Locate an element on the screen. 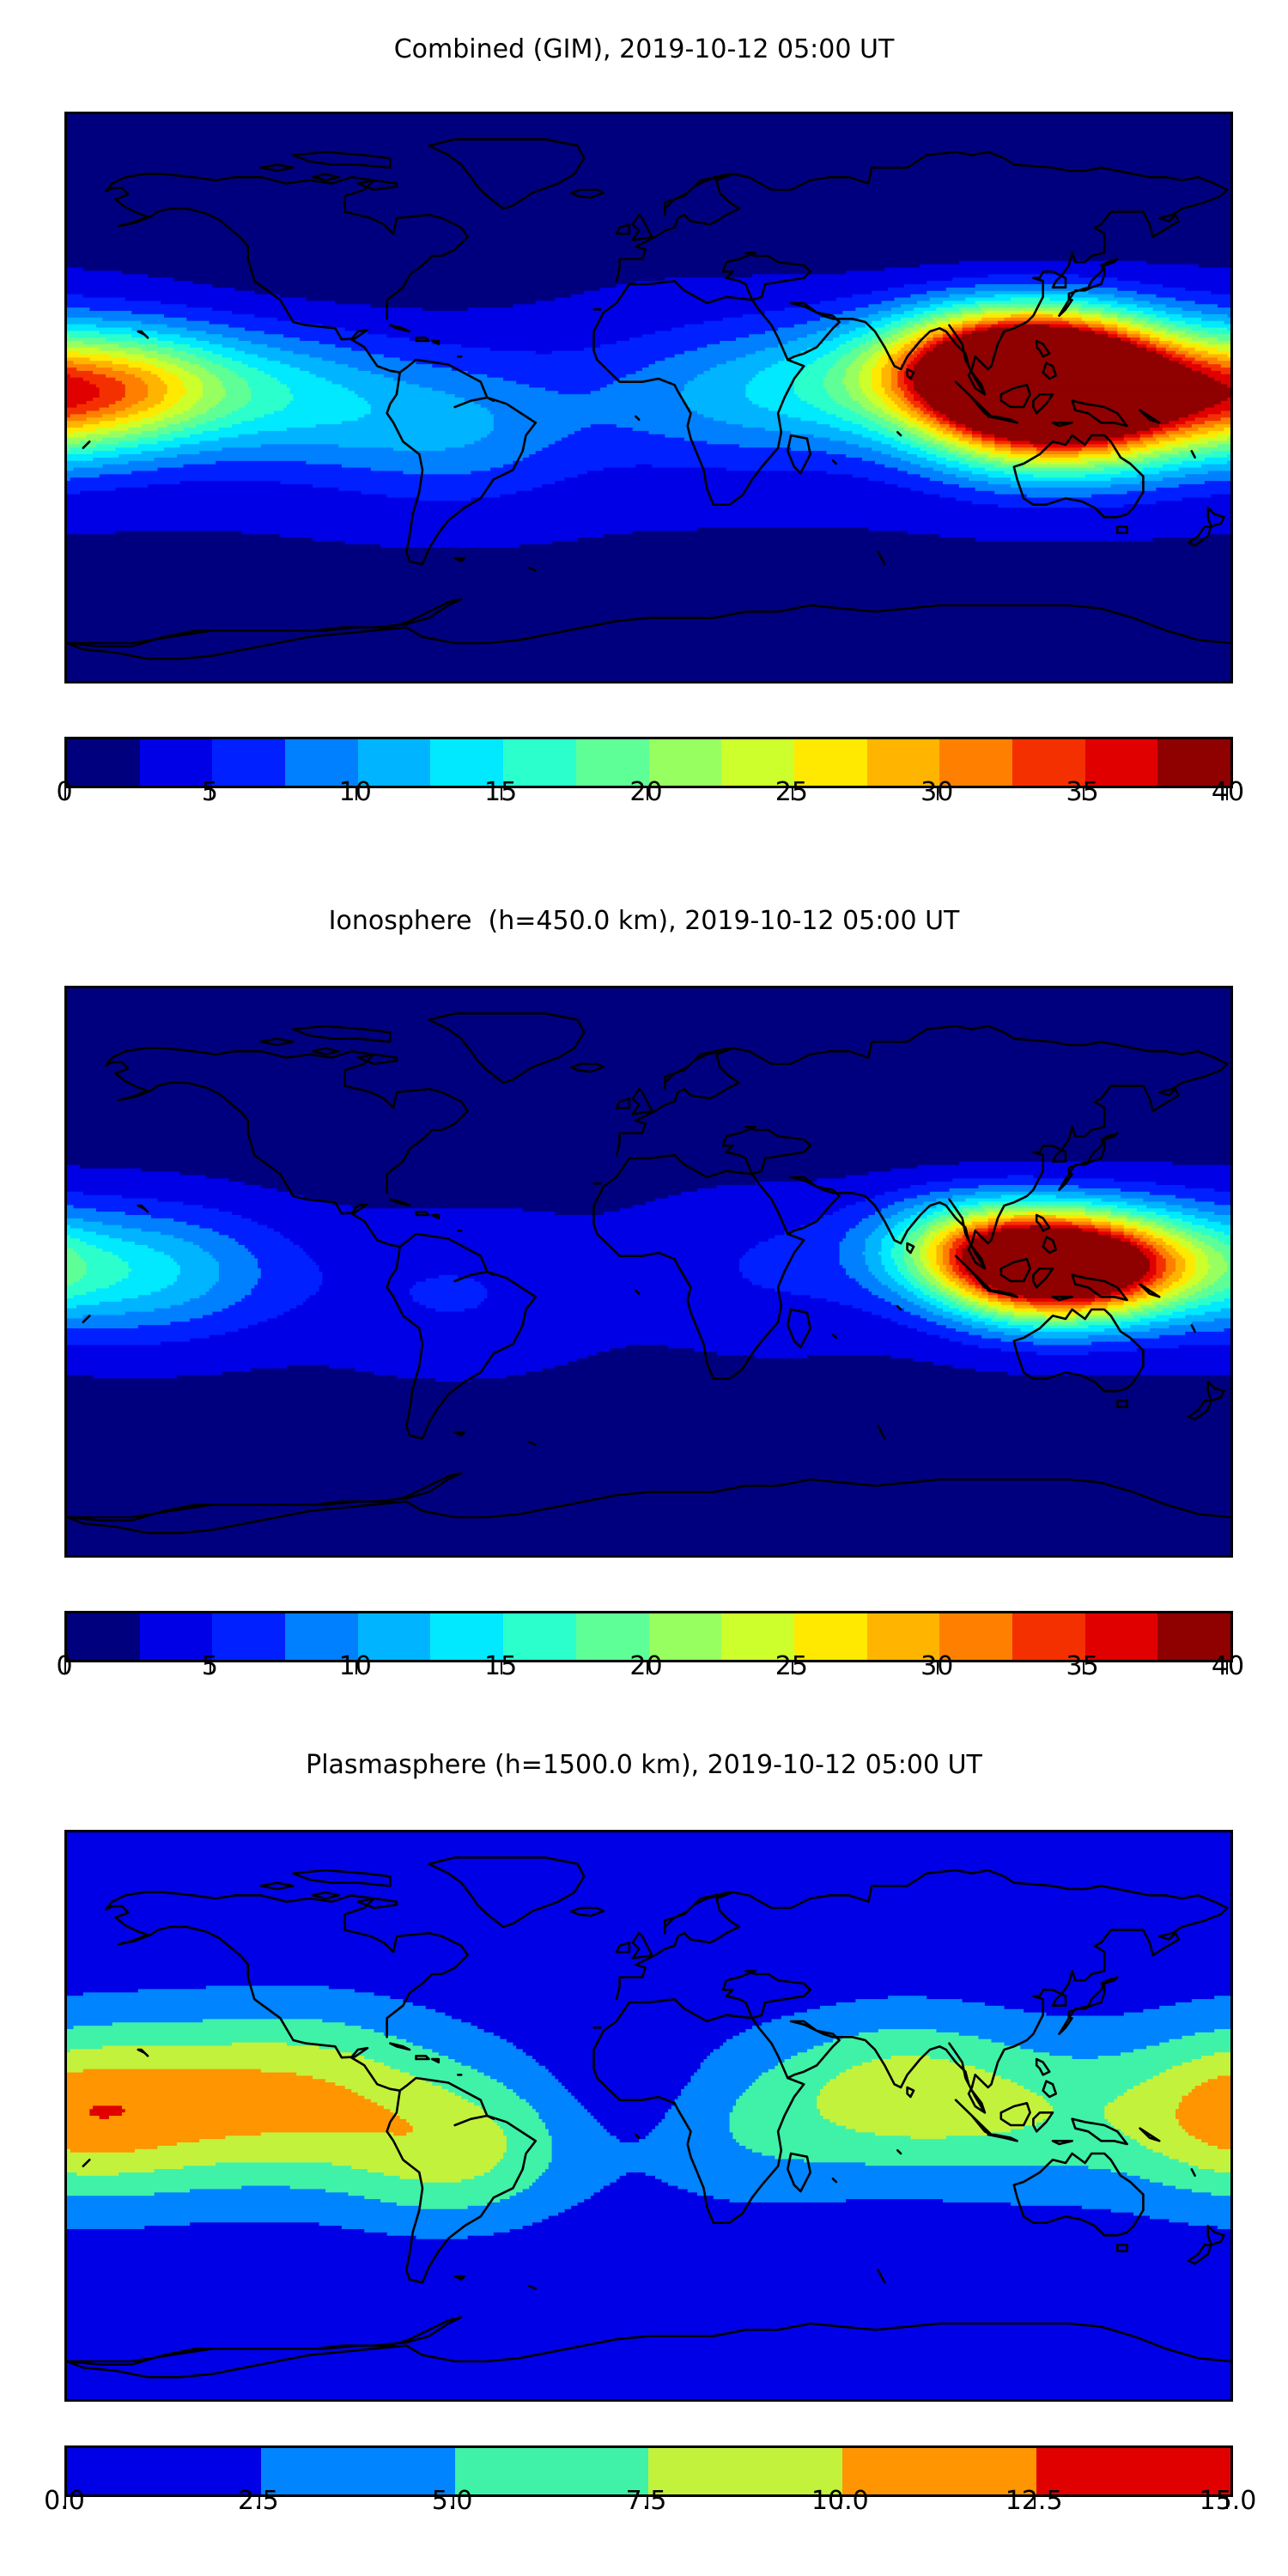  colorbar-tick-label: 5 is located at coordinates (209, 792).